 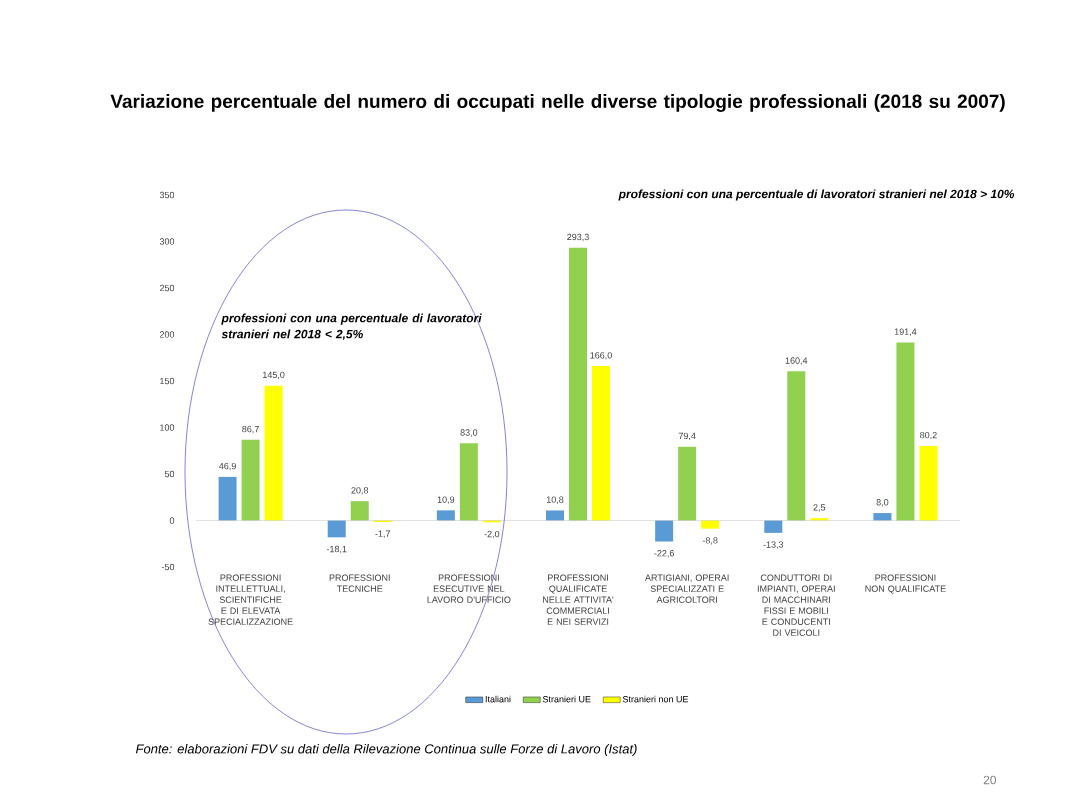 What do you see at coordinates (687, 436) in the screenshot?
I see `data-label: 79,4` at bounding box center [687, 436].